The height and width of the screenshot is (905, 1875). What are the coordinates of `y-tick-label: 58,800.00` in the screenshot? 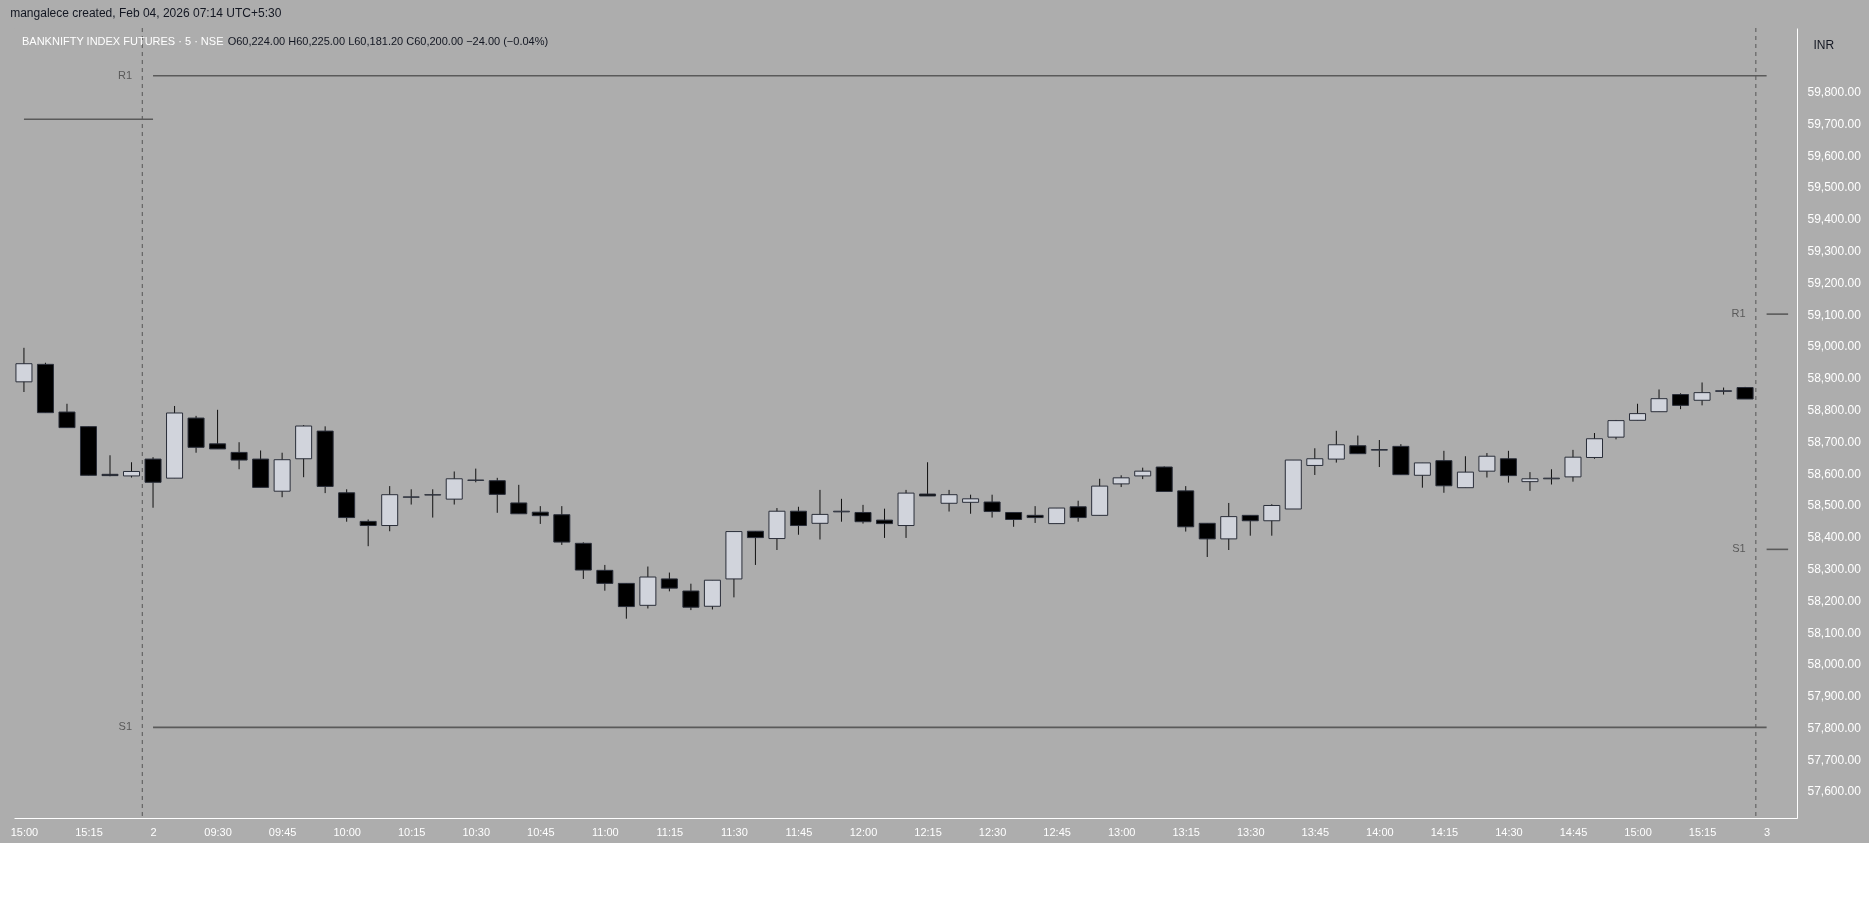 It's located at (1834, 409).